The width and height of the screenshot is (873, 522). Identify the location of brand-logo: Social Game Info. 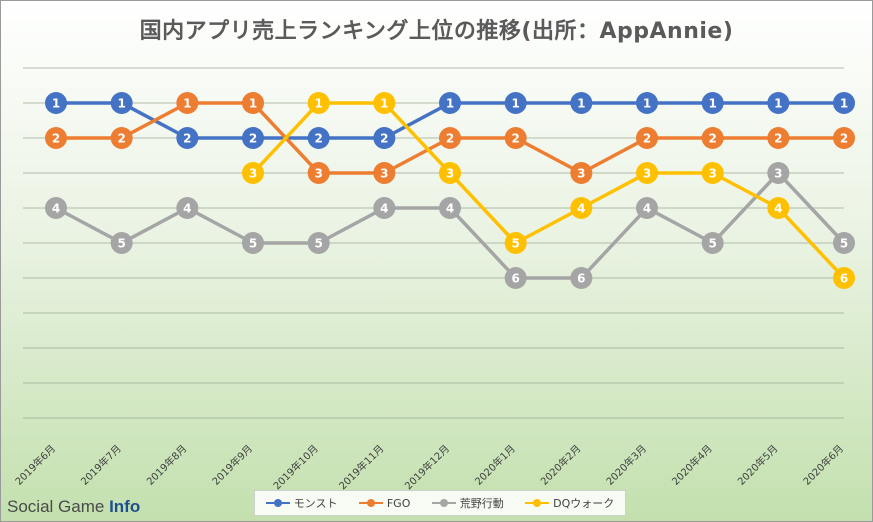
(73, 507).